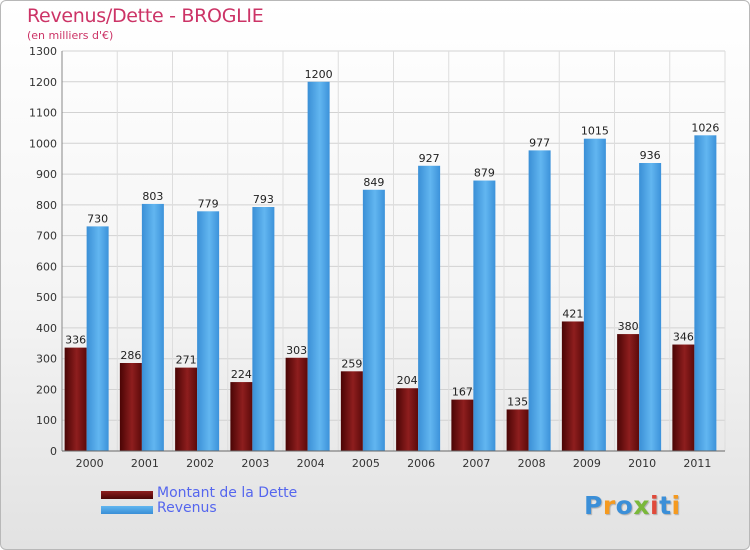 The width and height of the screenshot is (750, 550). What do you see at coordinates (351, 363) in the screenshot?
I see `data-label-dette-2005: 259` at bounding box center [351, 363].